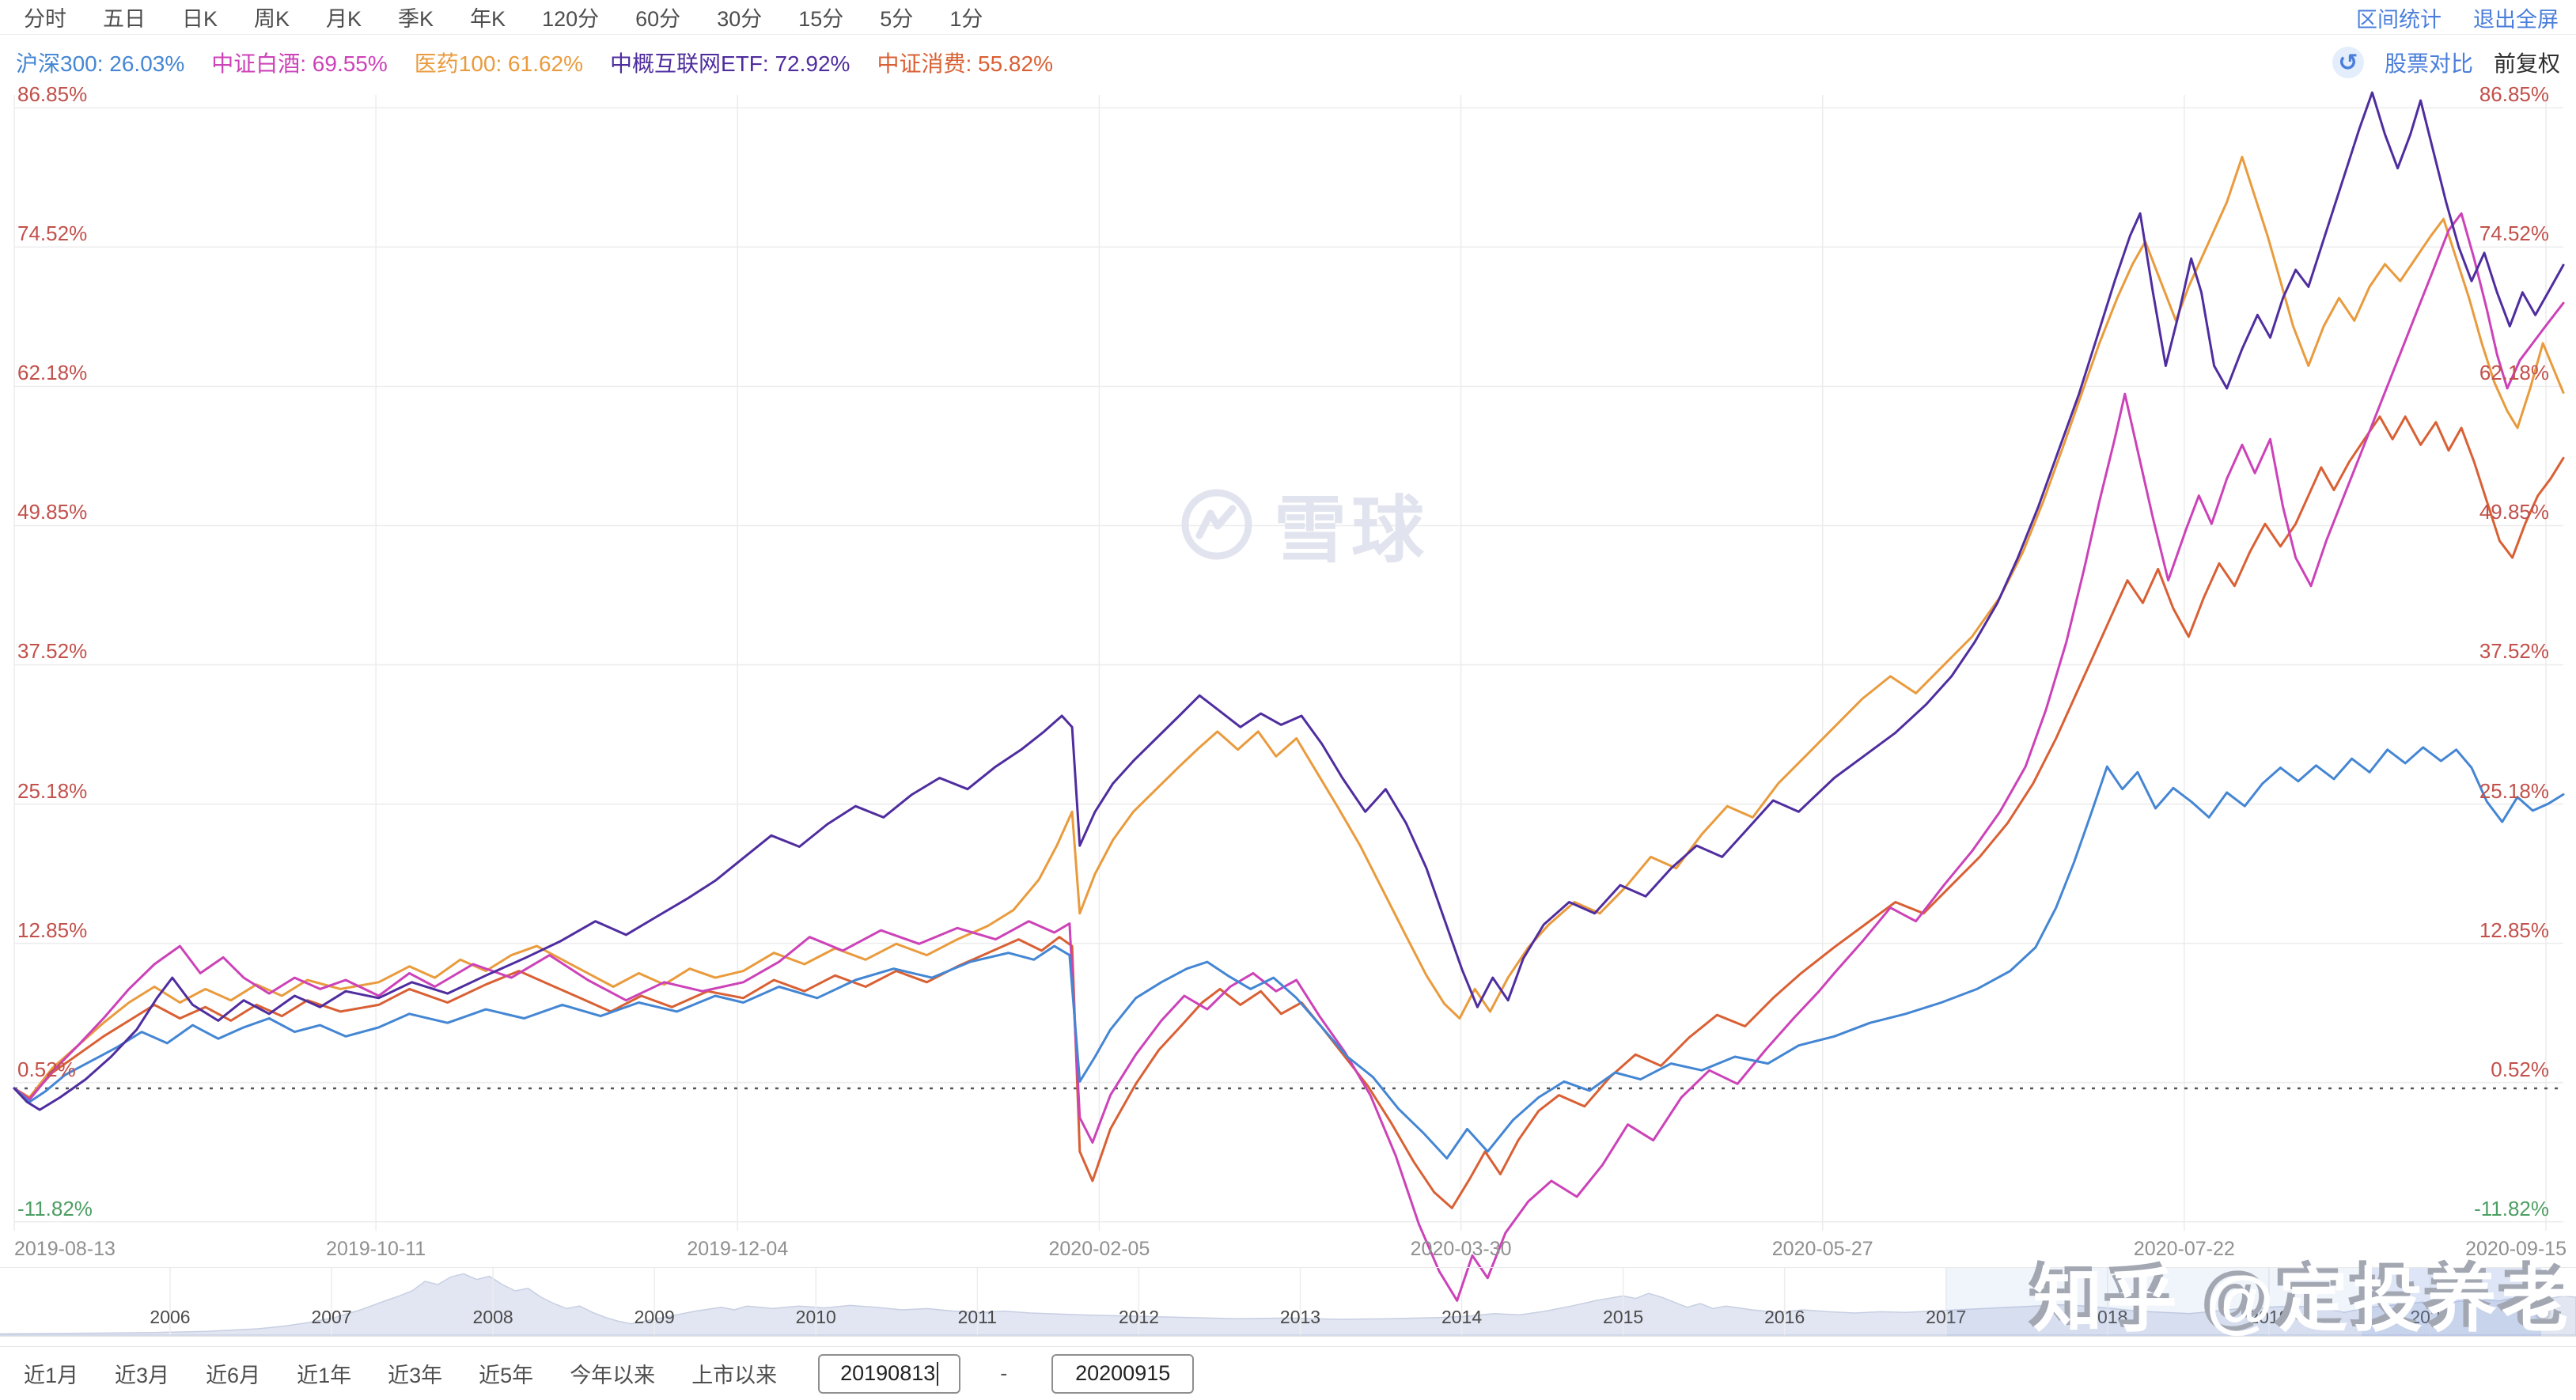 The height and width of the screenshot is (1400, 2576). What do you see at coordinates (1784, 1317) in the screenshot?
I see `navigator-year-2016: 2016` at bounding box center [1784, 1317].